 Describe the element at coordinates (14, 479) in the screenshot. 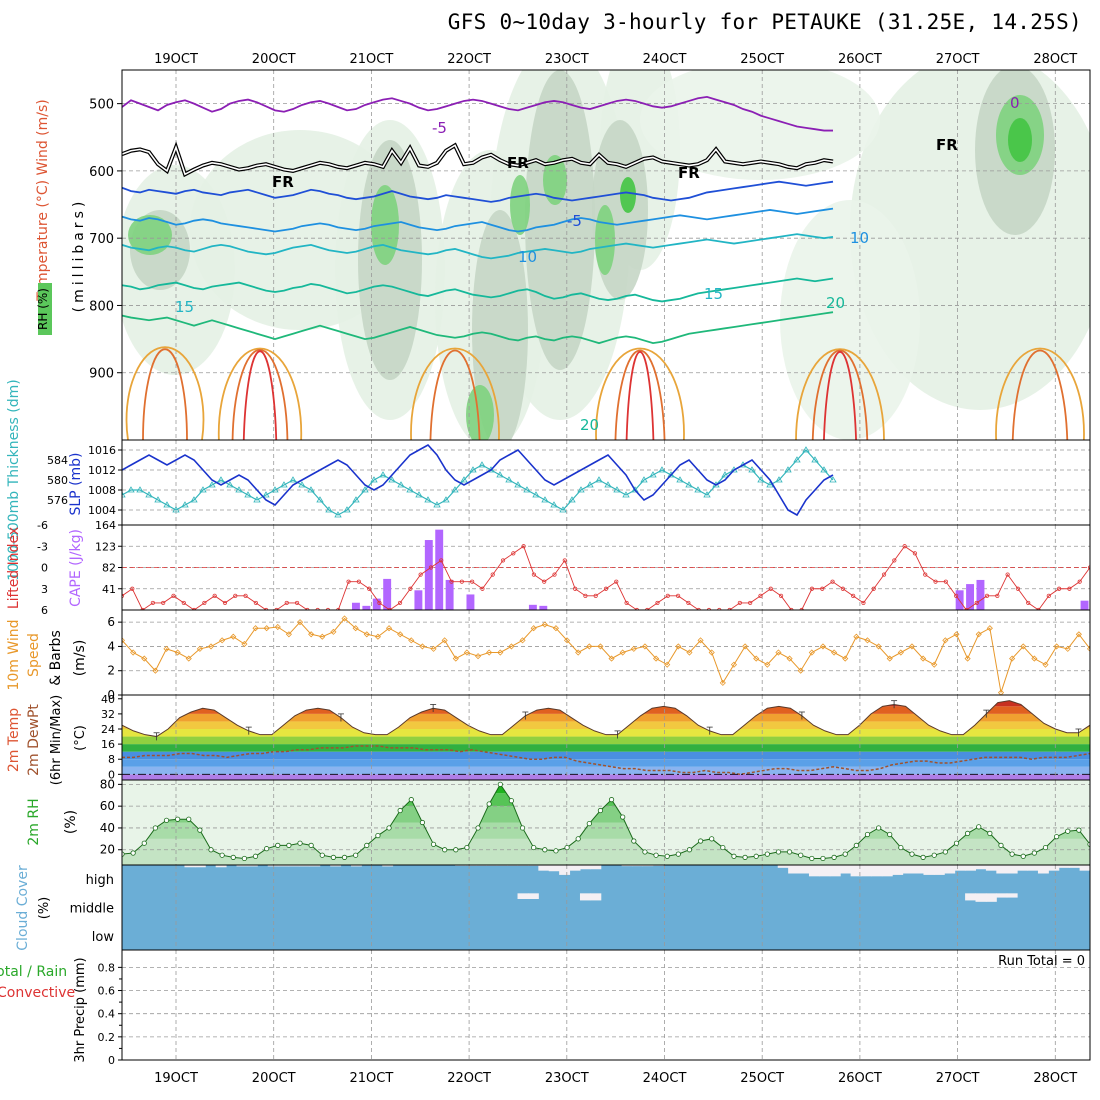

I see `ylabel-thickness: 1000-500mb Thickness (dm)` at that location.